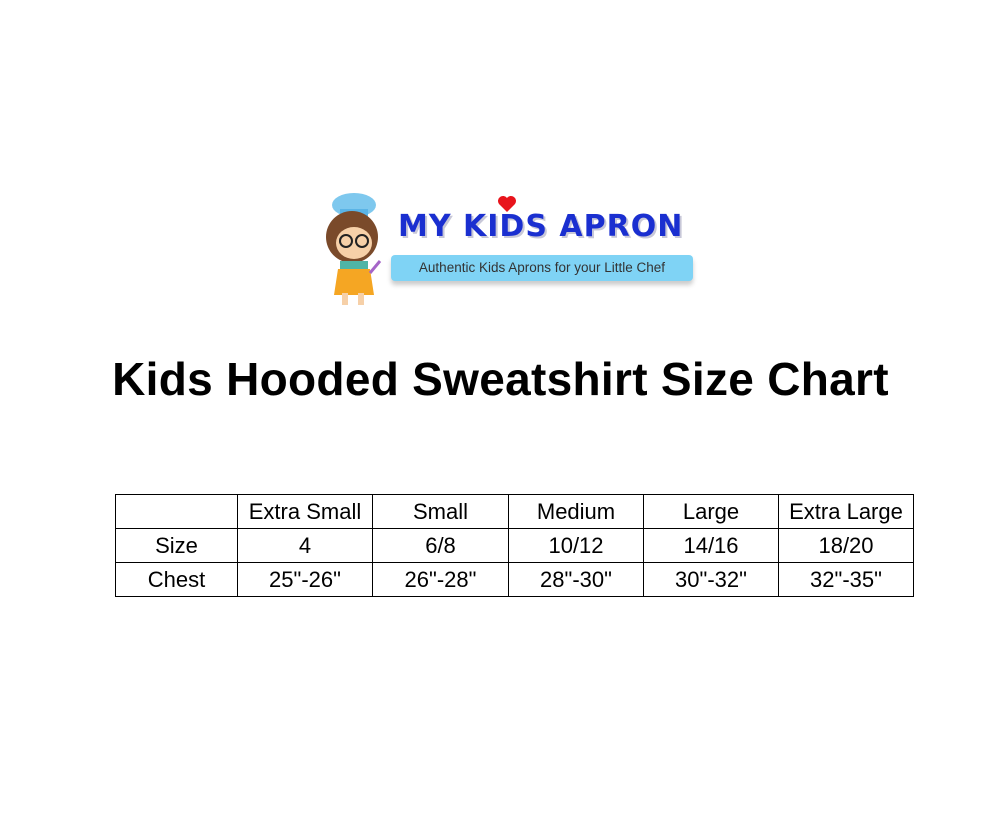 The width and height of the screenshot is (1001, 836). I want to click on header-cell: Large, so click(711, 511).